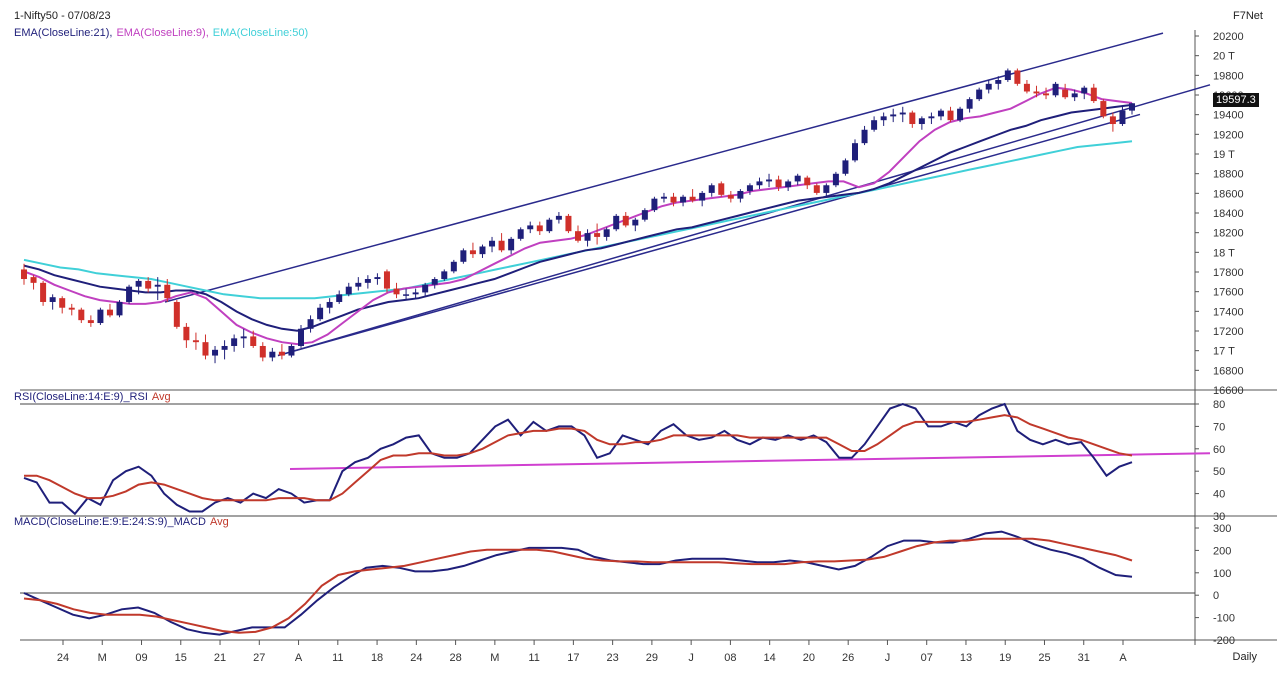  I want to click on x-tick-label: 25, so click(1044, 658).